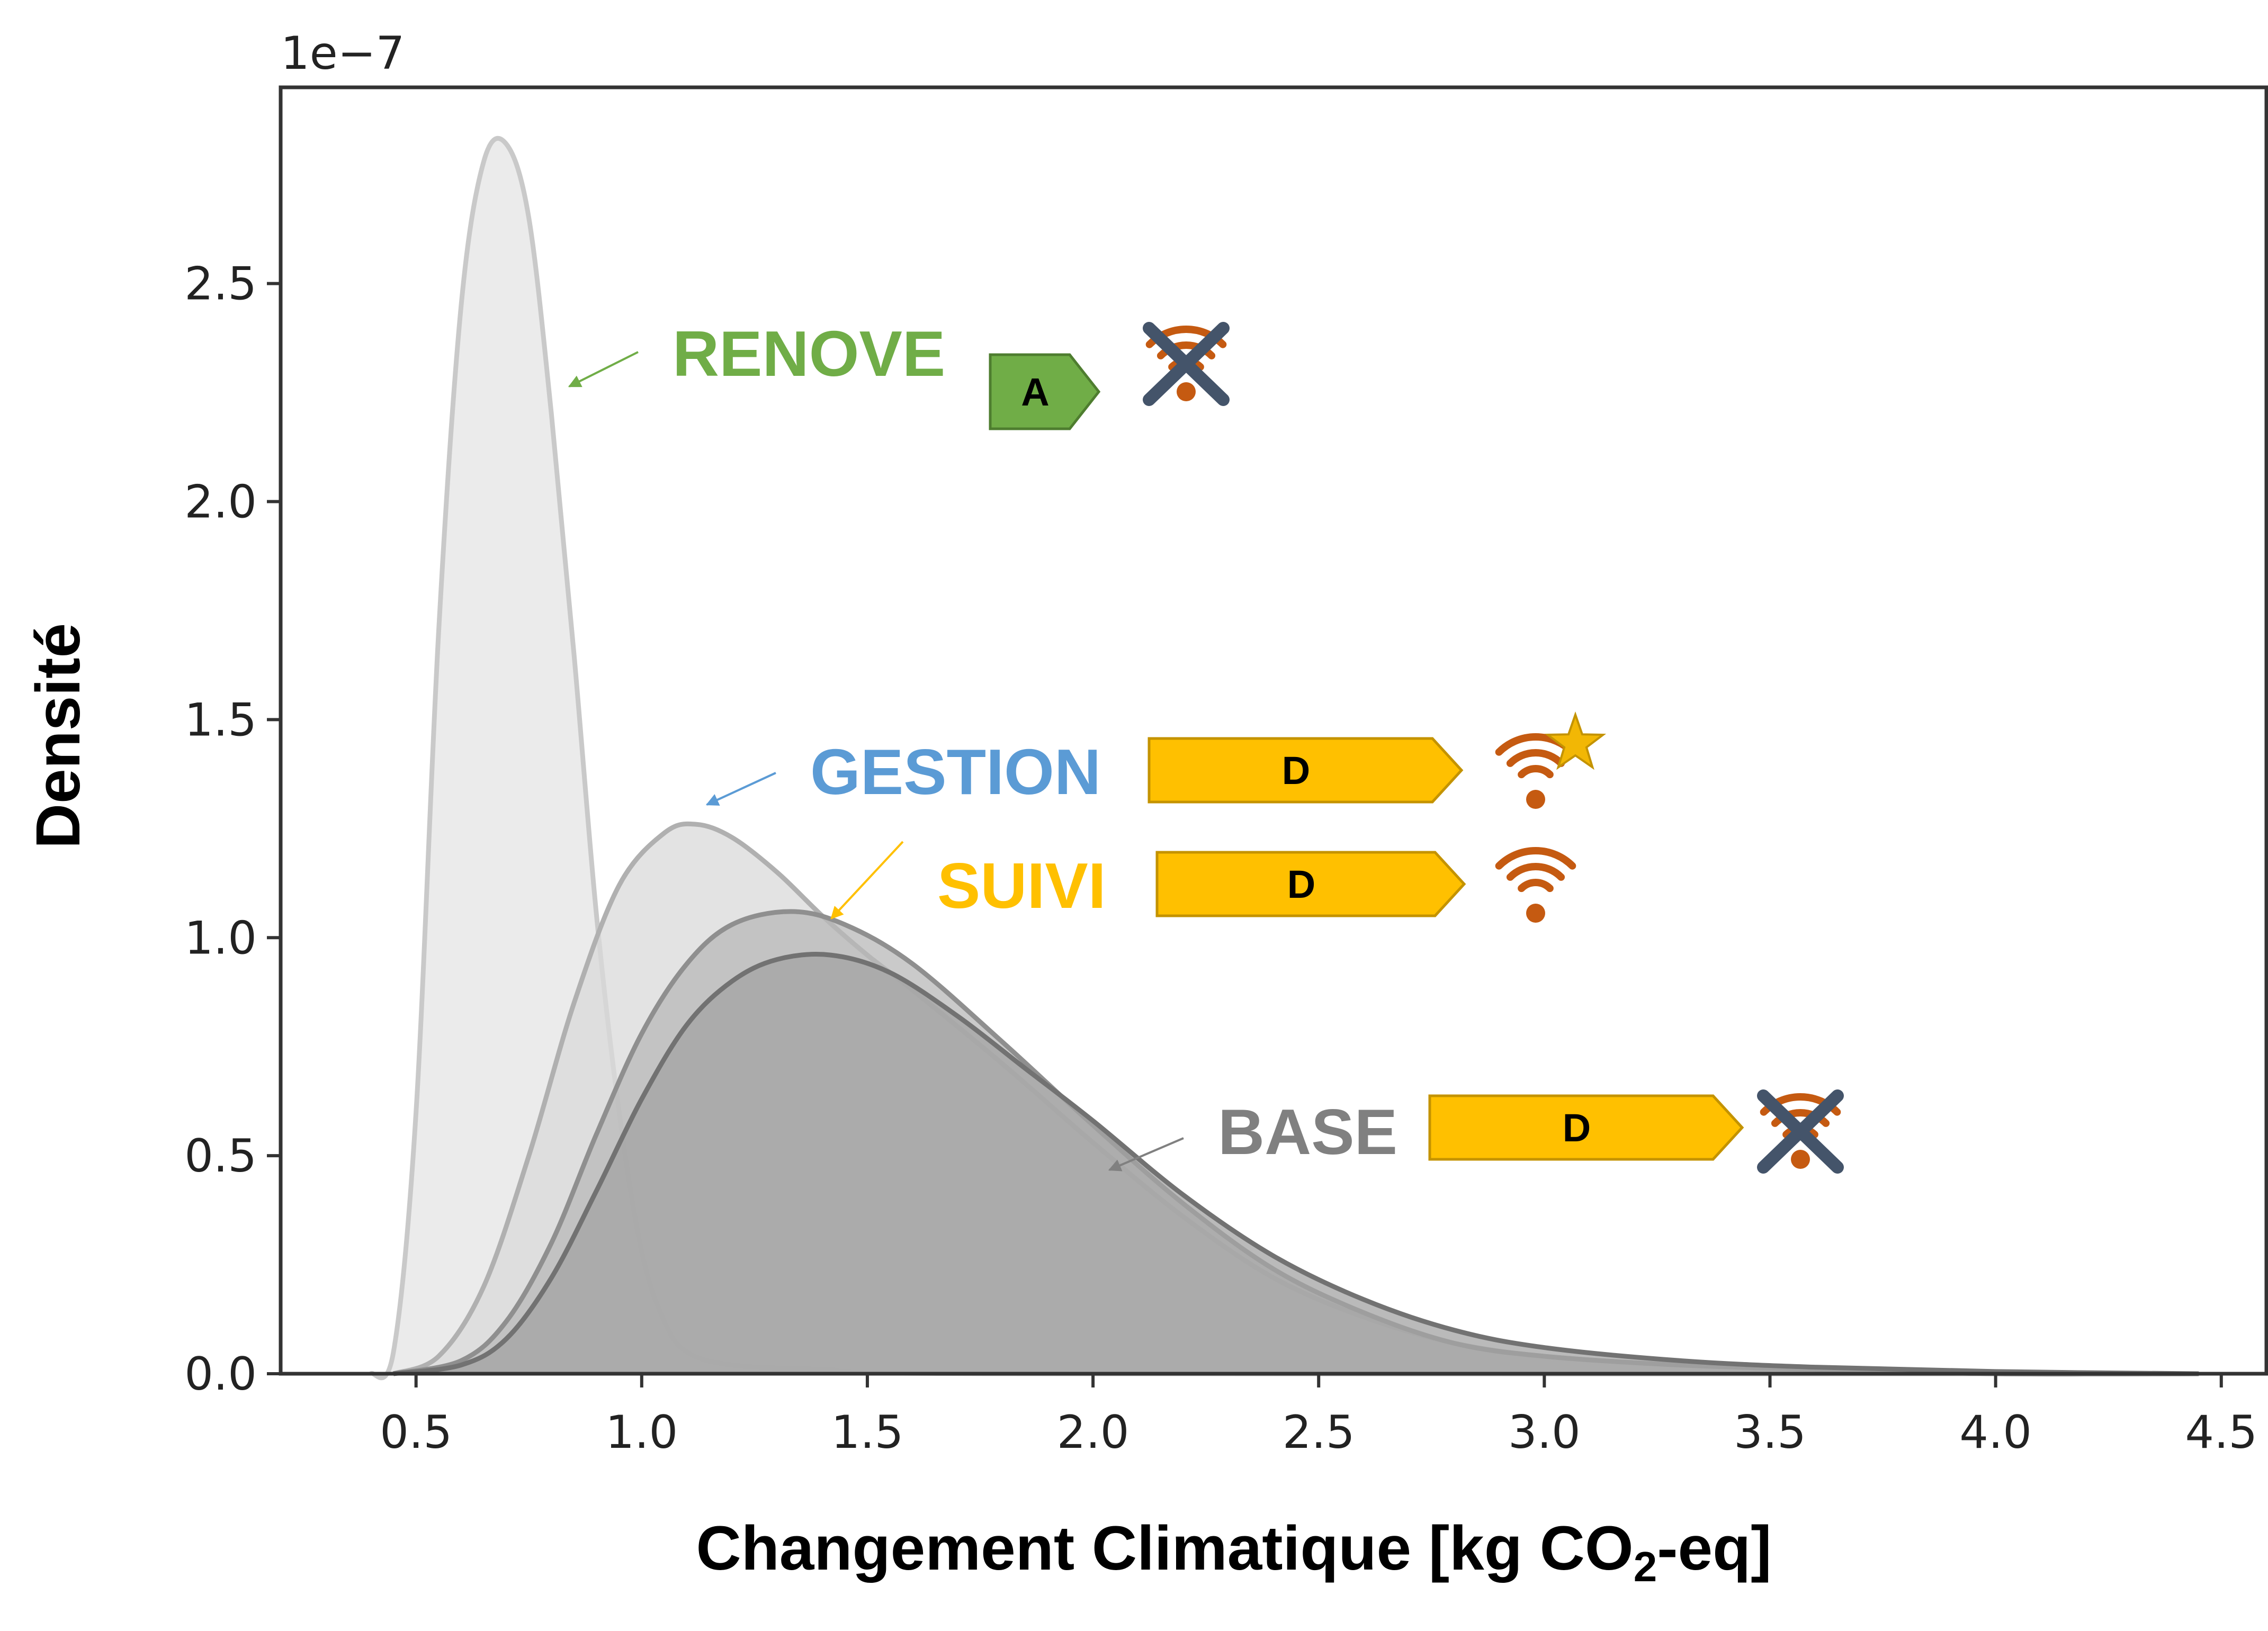 The image size is (2268, 1631). Describe the element at coordinates (343, 53) in the screenshot. I see `y-offset-label: 1e−7` at that location.